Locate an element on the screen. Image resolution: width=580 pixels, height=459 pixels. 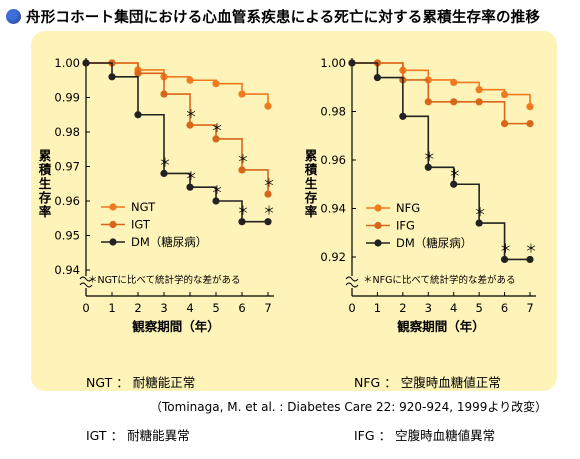
y-axis-label-char: 累 is located at coordinates (311, 155).